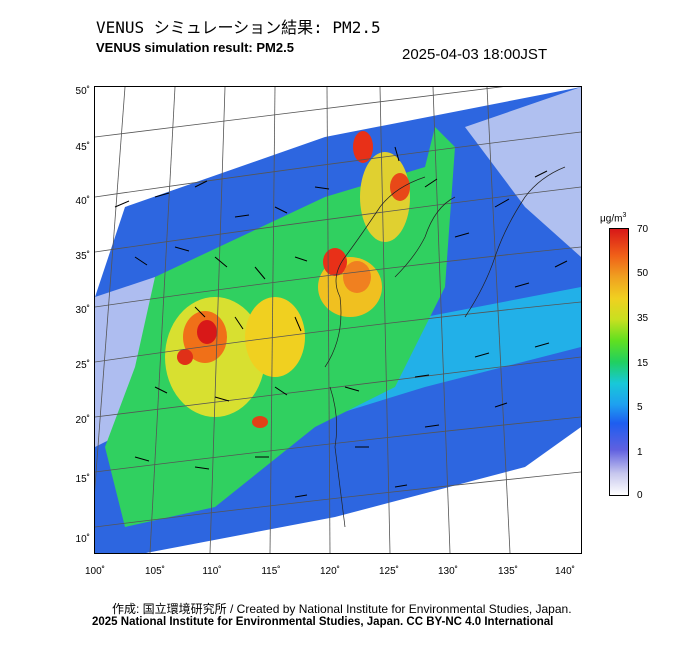 The image size is (700, 649). Describe the element at coordinates (507, 571) in the screenshot. I see `lon-tick: 135˚` at that location.